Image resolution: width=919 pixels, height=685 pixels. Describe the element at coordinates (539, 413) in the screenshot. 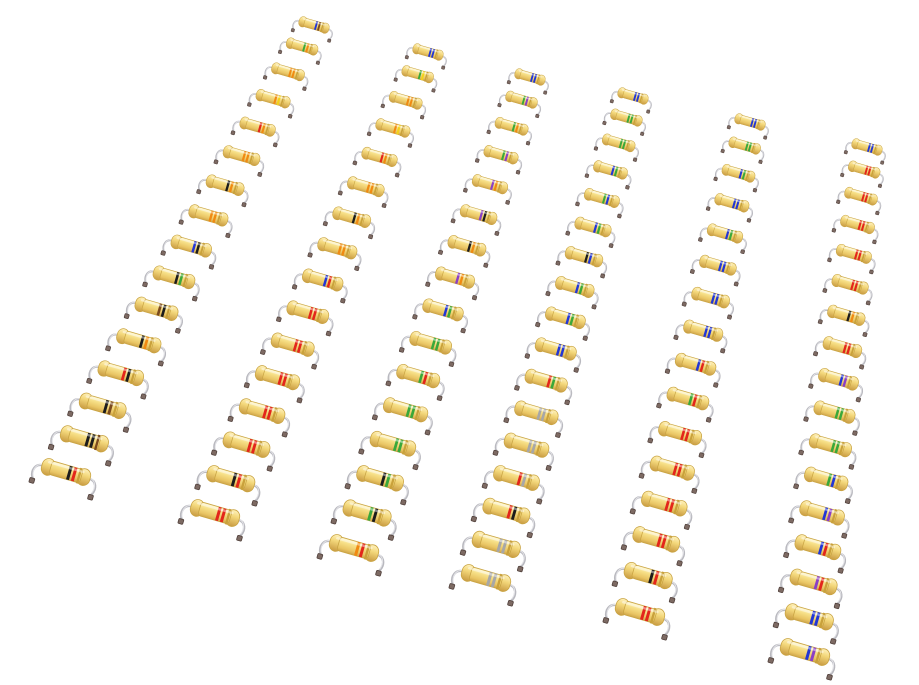

I see `color-band-gray` at that location.